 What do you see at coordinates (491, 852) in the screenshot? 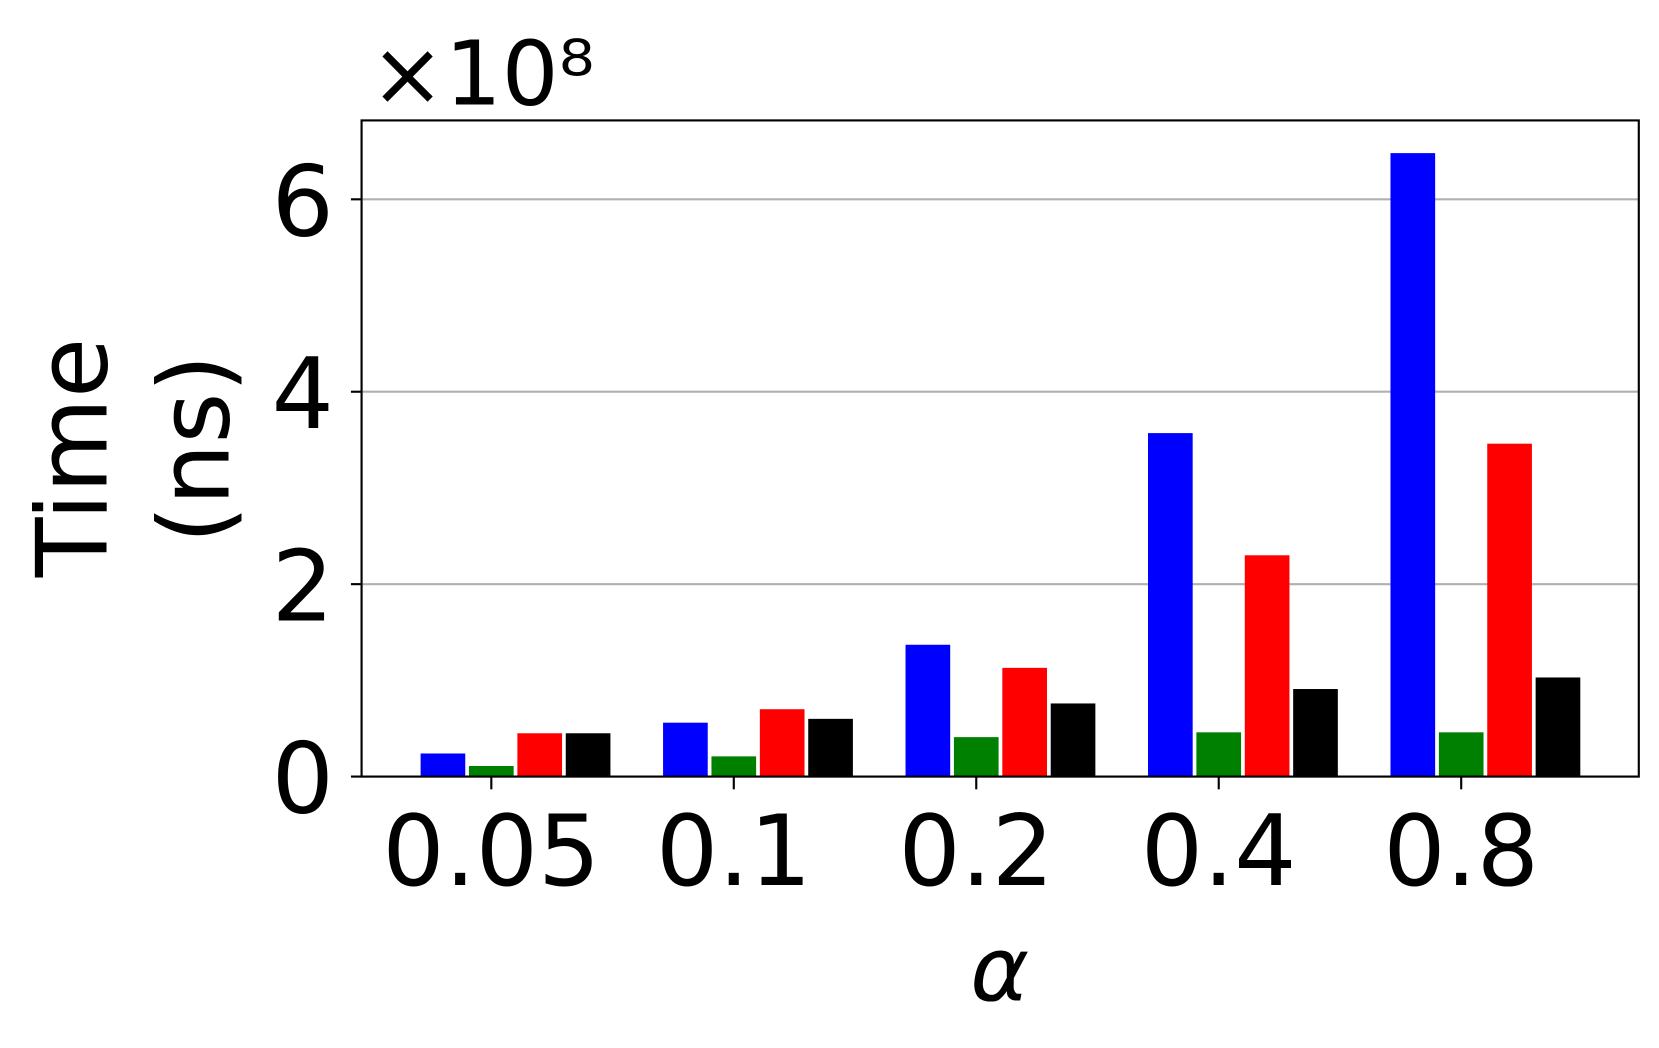
I see `x-tick-label: 0.05` at bounding box center [491, 852].